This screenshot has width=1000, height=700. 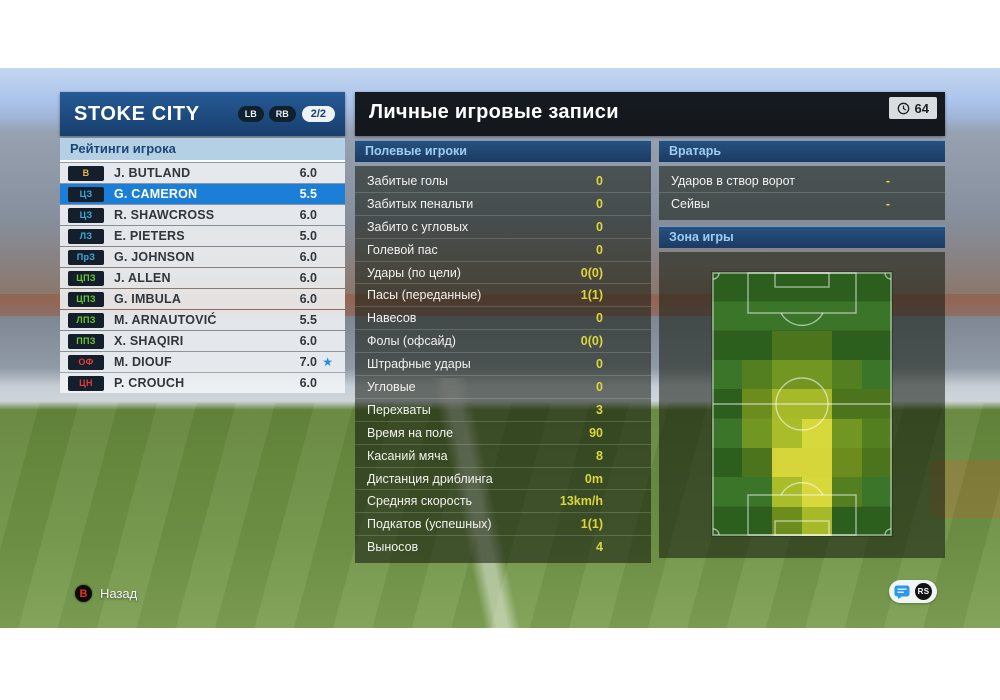 What do you see at coordinates (119, 593) in the screenshot?
I see `back-label: Назад` at bounding box center [119, 593].